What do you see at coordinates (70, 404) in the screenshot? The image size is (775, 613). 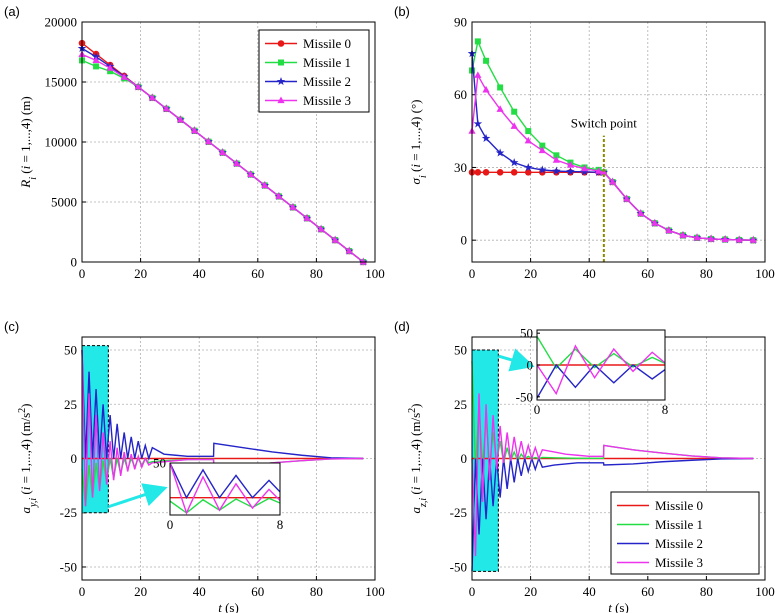 I see `y-tick-label: 25` at bounding box center [70, 404].